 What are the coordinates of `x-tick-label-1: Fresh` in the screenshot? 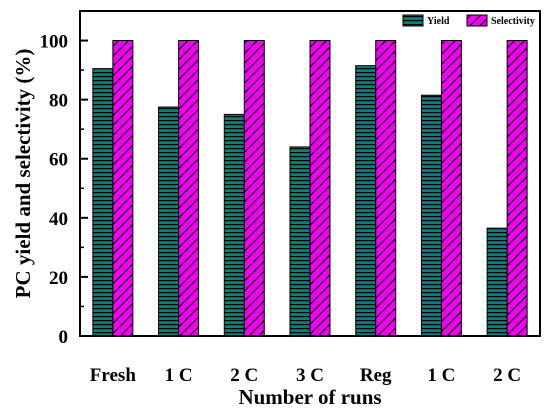 It's located at (113, 375).